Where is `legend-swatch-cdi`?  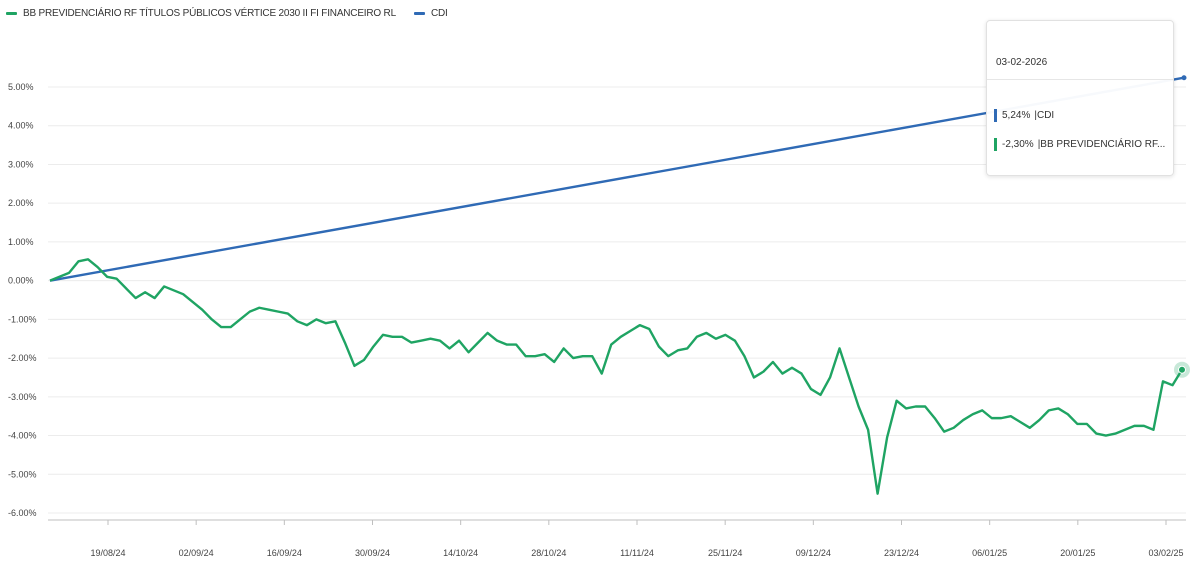 legend-swatch-cdi is located at coordinates (419, 13).